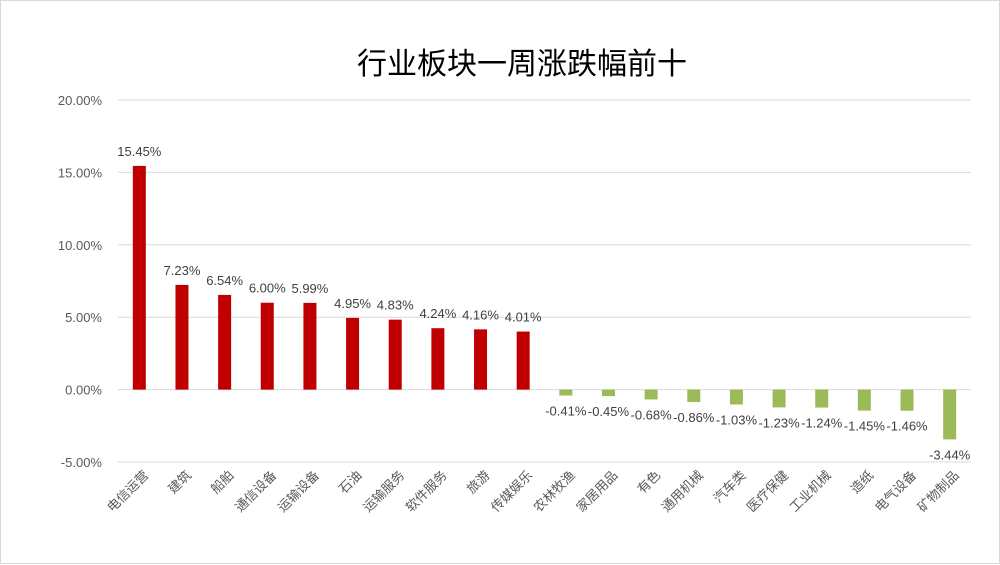 The width and height of the screenshot is (1000, 565). I want to click on data-label: -0.41%, so click(566, 411).